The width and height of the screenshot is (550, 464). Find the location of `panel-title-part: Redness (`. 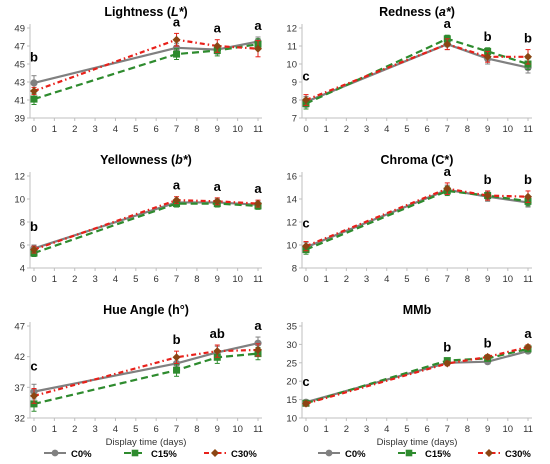

panel-title-part: Redness ( is located at coordinates (409, 12).